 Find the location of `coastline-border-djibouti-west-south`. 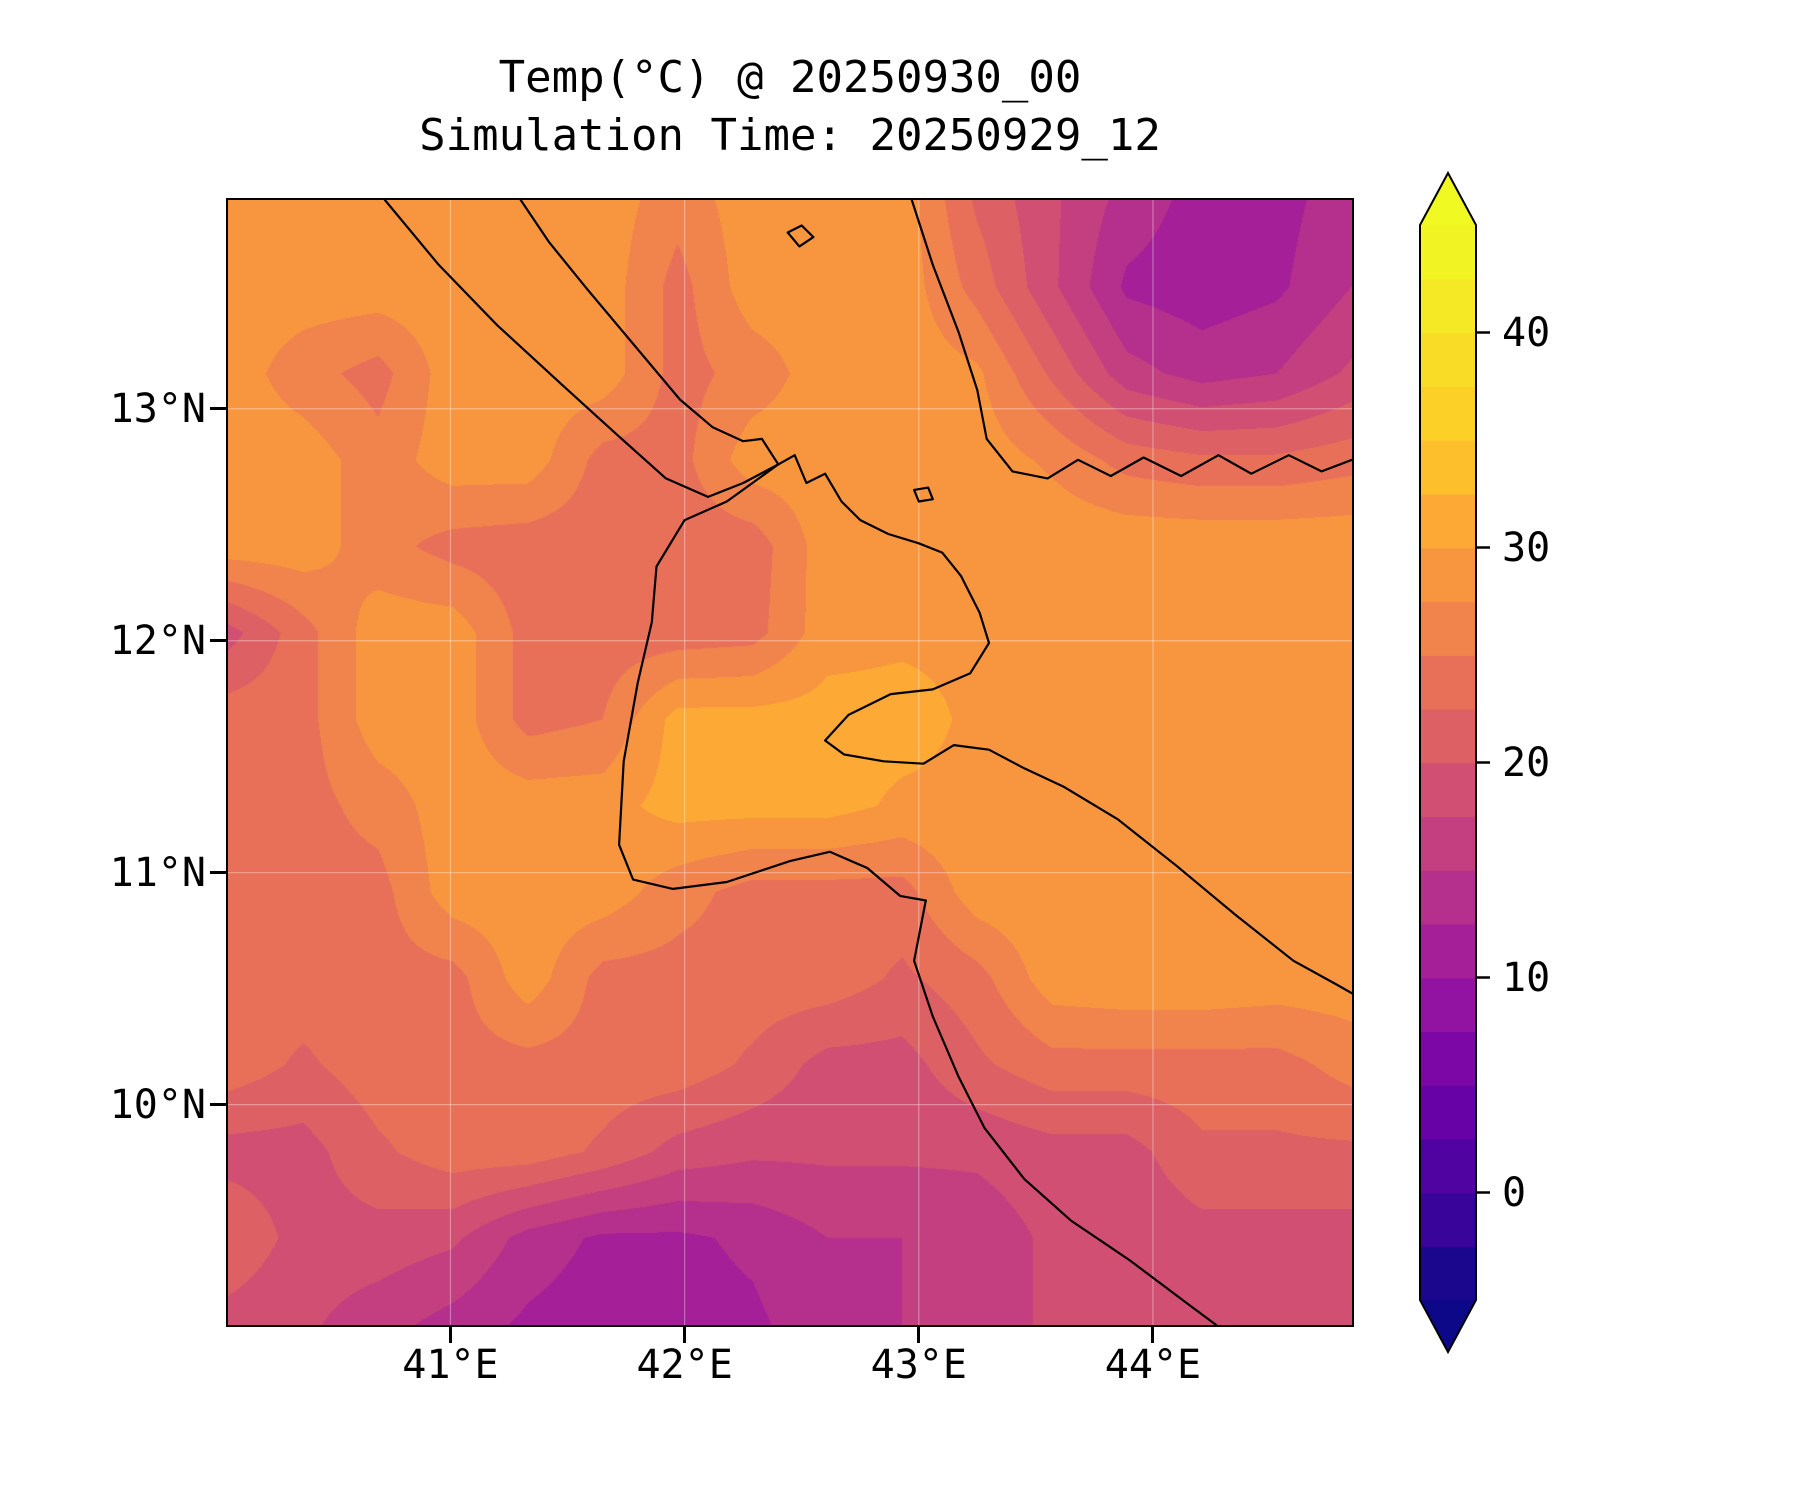

coastline-border-djibouti-west-south is located at coordinates (772, 682).